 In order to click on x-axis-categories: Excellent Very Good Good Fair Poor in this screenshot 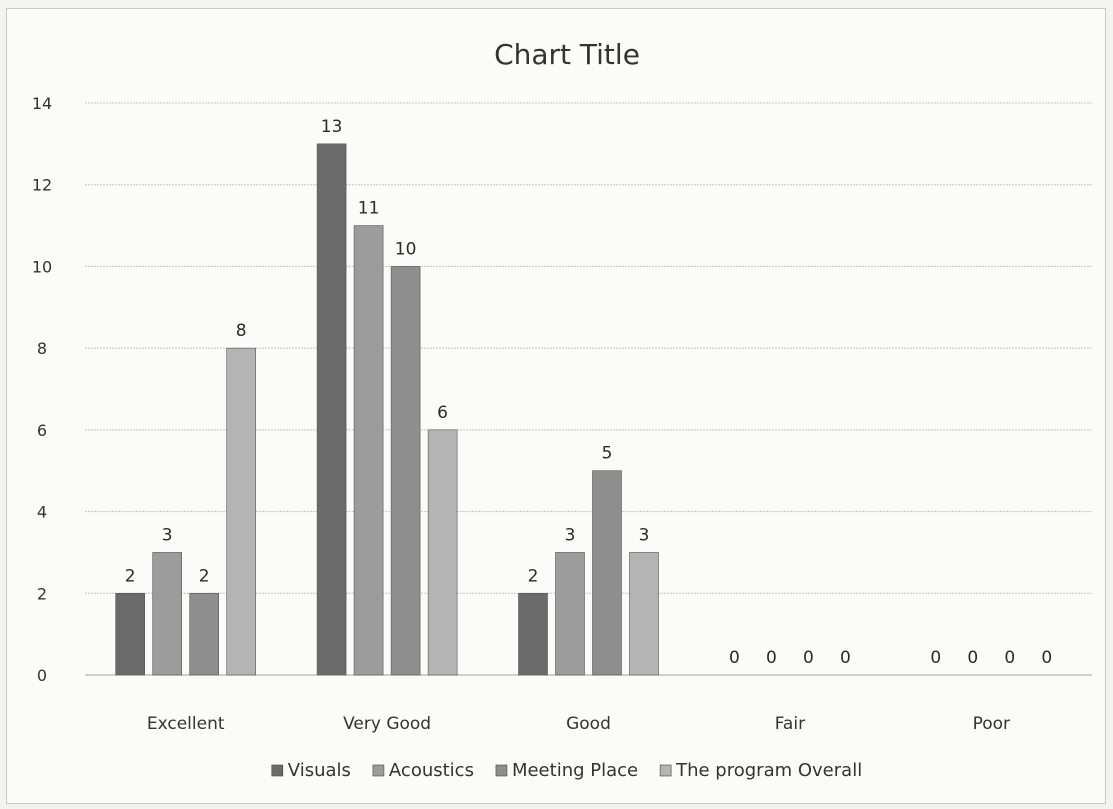, I will do `click(578, 724)`.